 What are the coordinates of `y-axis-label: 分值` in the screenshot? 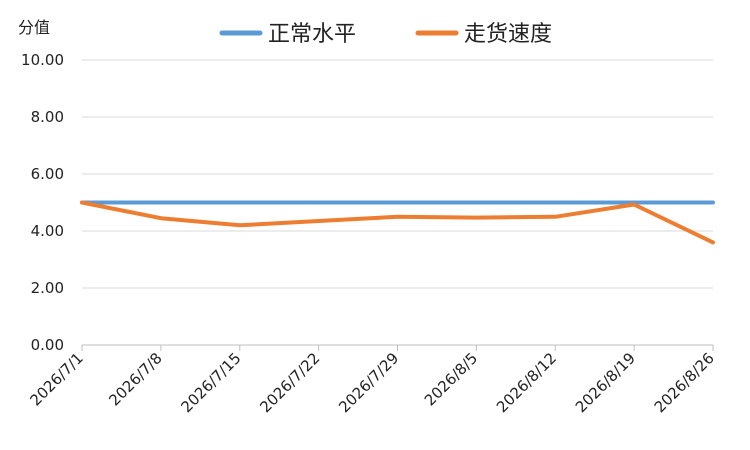 It's located at (34, 27).